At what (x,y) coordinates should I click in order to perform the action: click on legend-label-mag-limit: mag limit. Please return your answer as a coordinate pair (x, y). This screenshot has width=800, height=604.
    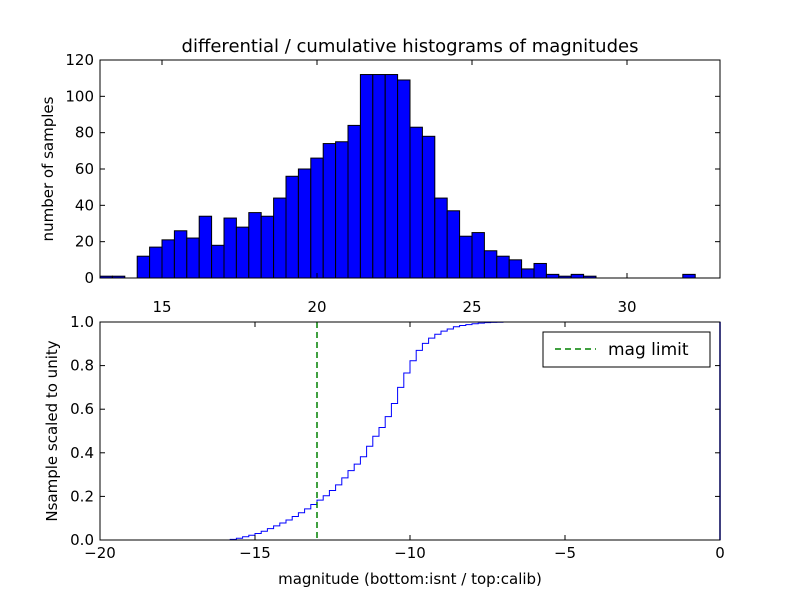
    Looking at the image, I should click on (648, 350).